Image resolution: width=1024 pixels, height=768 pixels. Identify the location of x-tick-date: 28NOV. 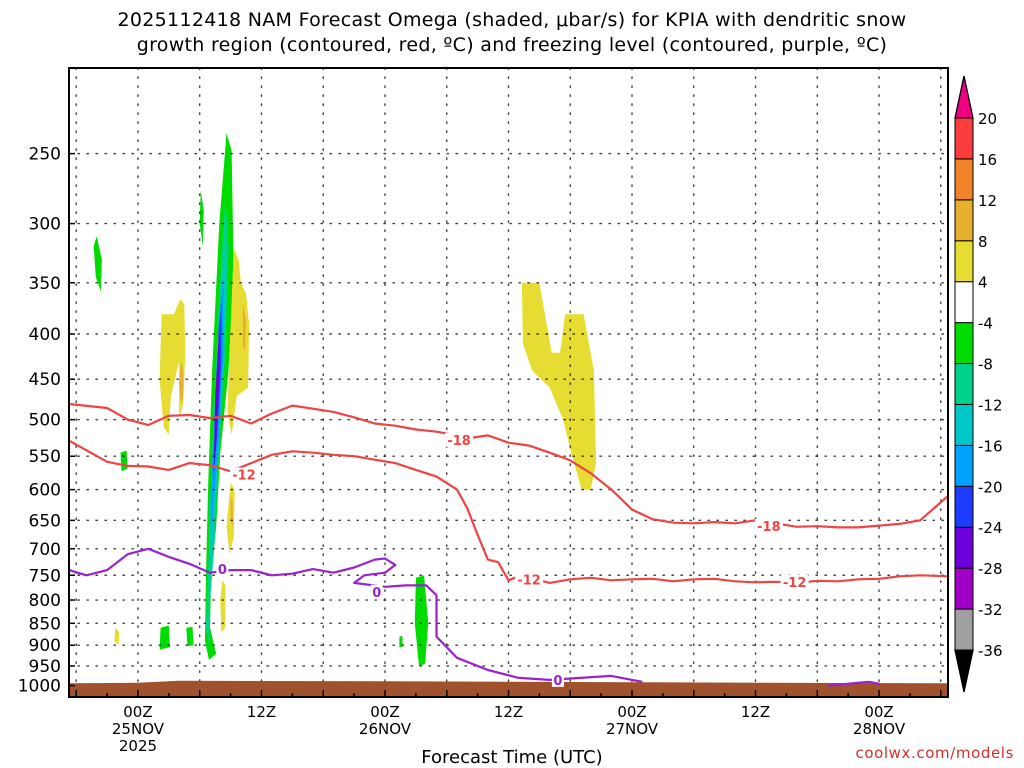
(879, 729).